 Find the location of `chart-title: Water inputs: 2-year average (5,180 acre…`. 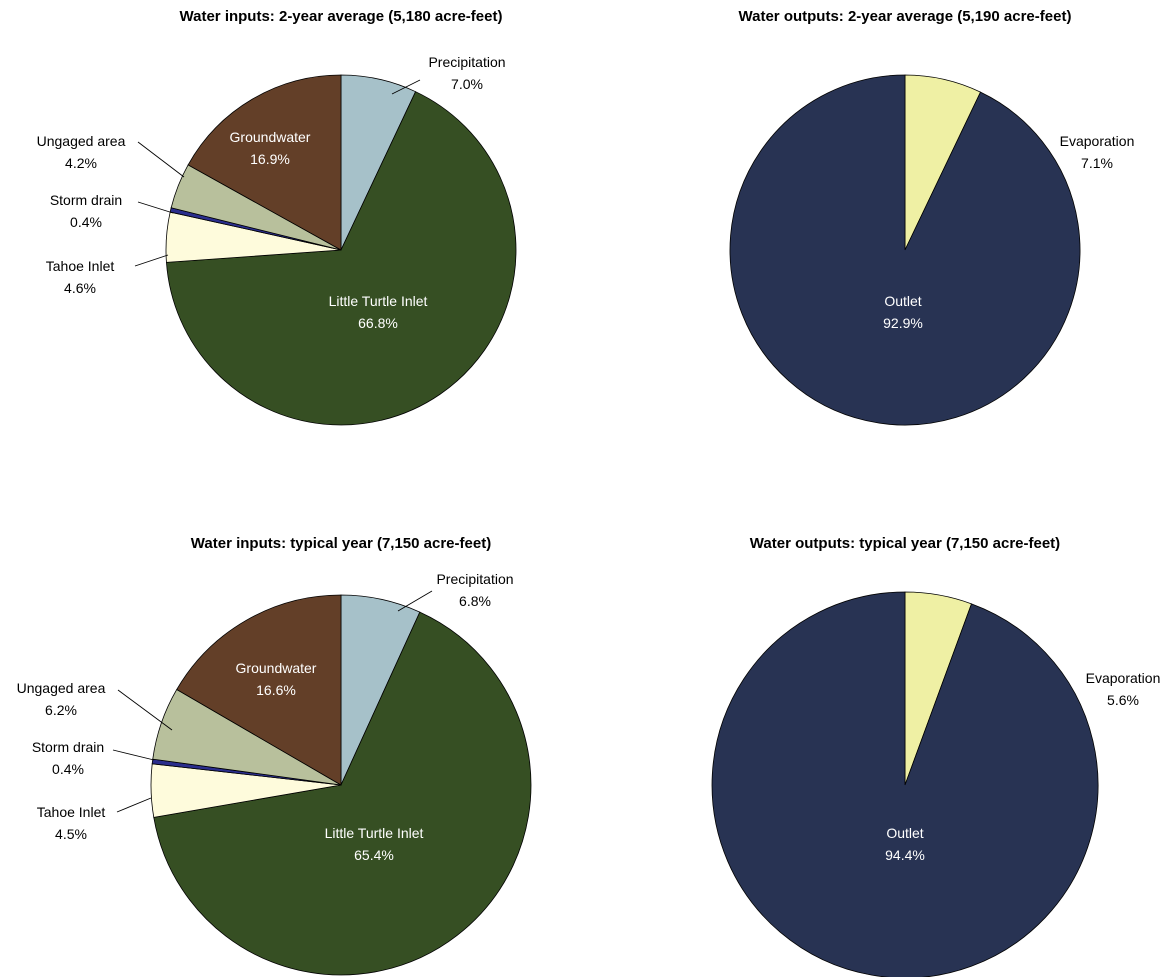

chart-title: Water inputs: 2-year average (5,180 acre… is located at coordinates (341, 16).